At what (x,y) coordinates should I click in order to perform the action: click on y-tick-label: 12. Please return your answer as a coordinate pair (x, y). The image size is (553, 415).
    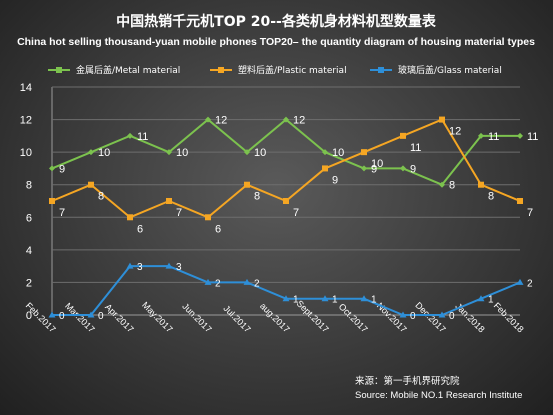
    Looking at the image, I should click on (26, 121).